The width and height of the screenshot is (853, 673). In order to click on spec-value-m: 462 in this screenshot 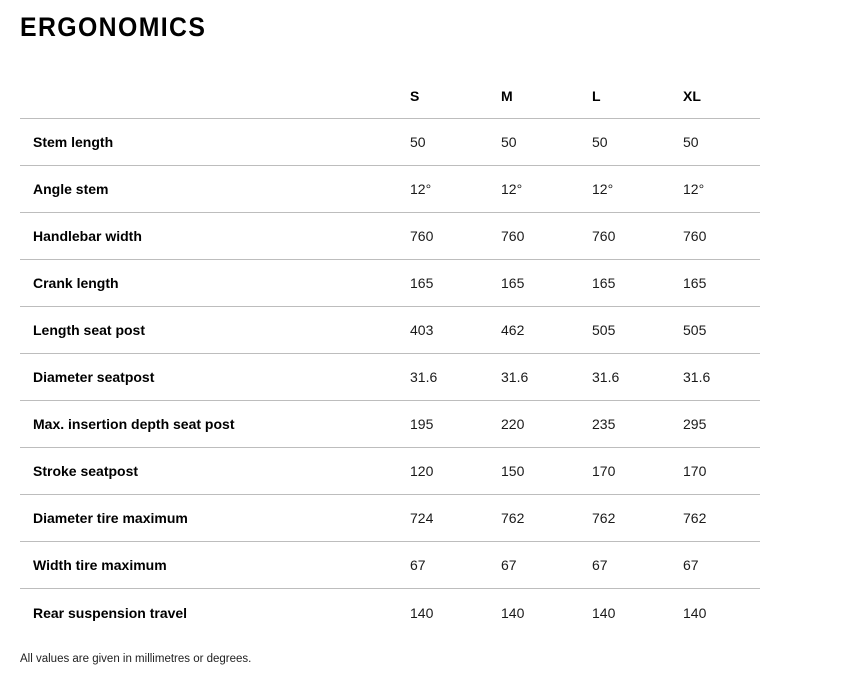, I will do `click(513, 330)`.